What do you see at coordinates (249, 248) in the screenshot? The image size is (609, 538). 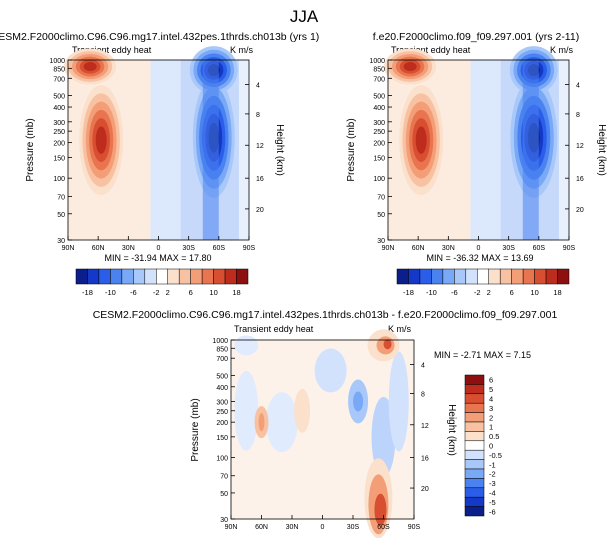 I see `x-tick-label: 90S` at bounding box center [249, 248].